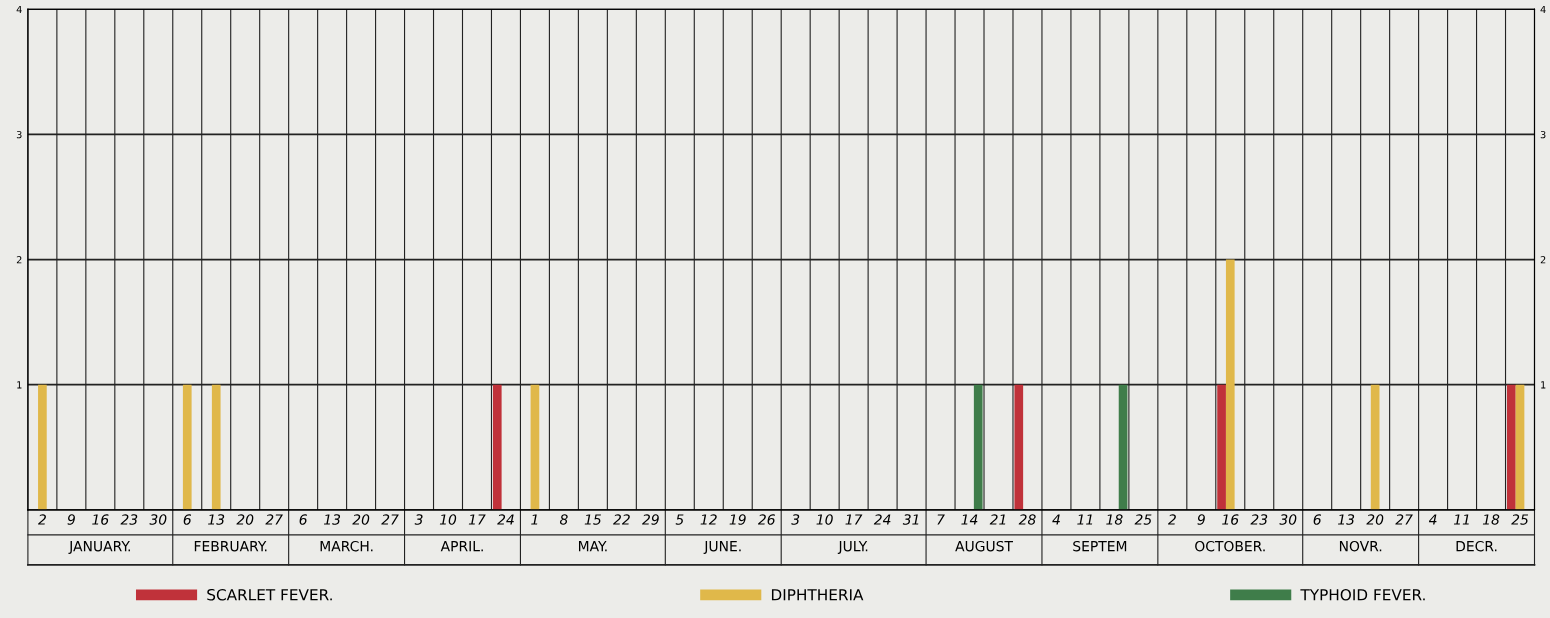 This screenshot has height=618, width=1550. Describe the element at coordinates (563, 519) in the screenshot. I see `x-tick-label: 8` at that location.